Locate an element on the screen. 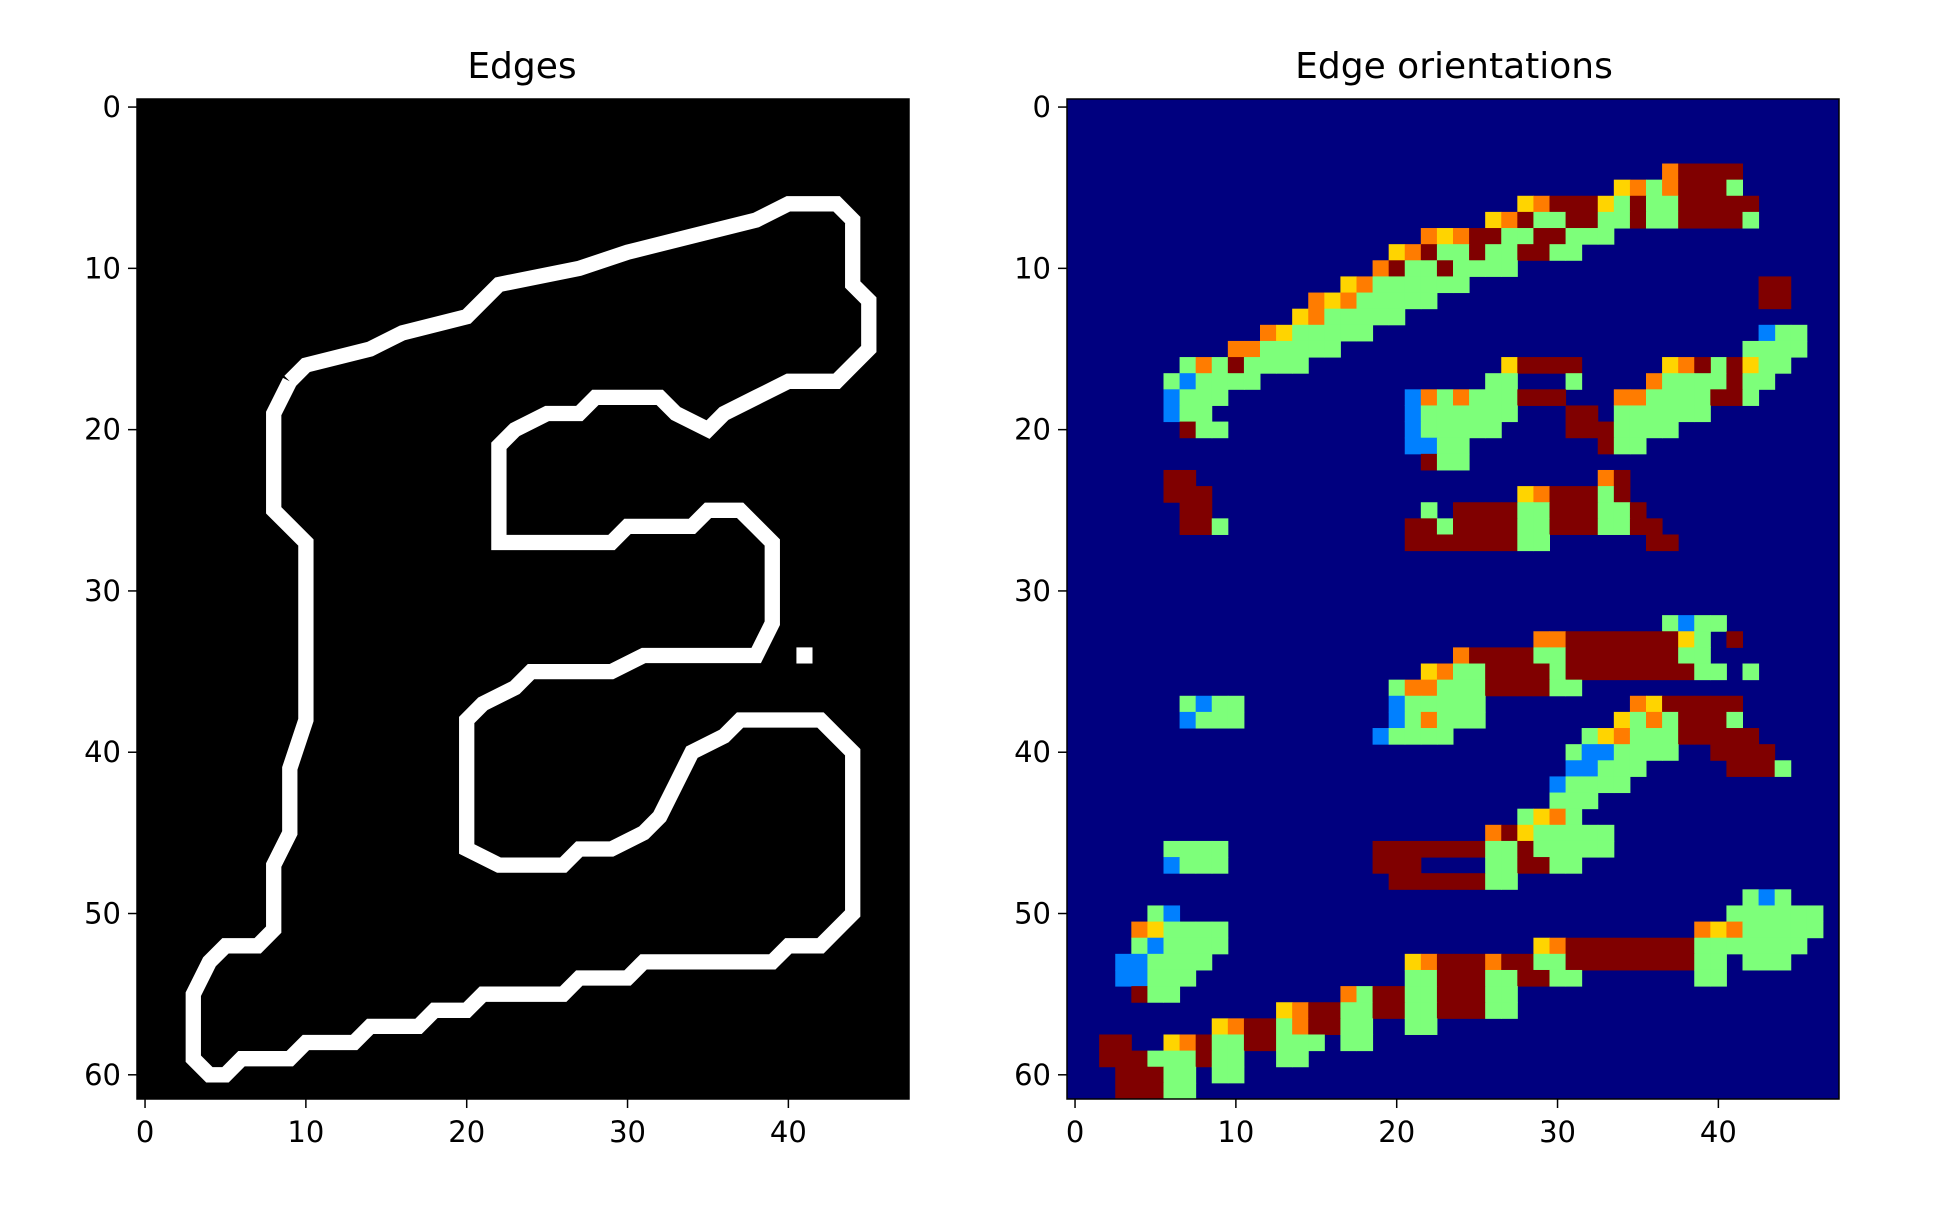 This screenshot has height=1222, width=1940. x-tick-label: 30 is located at coordinates (627, 1132).